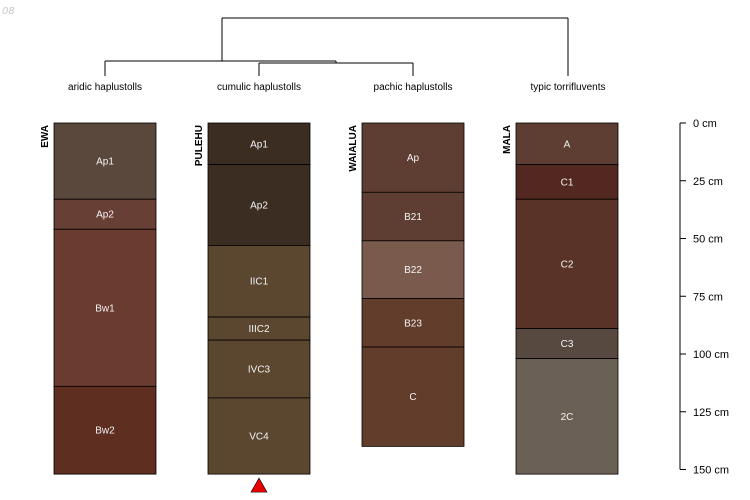  Describe the element at coordinates (413, 87) in the screenshot. I see `group-label-3: pachic haplustolls` at that location.